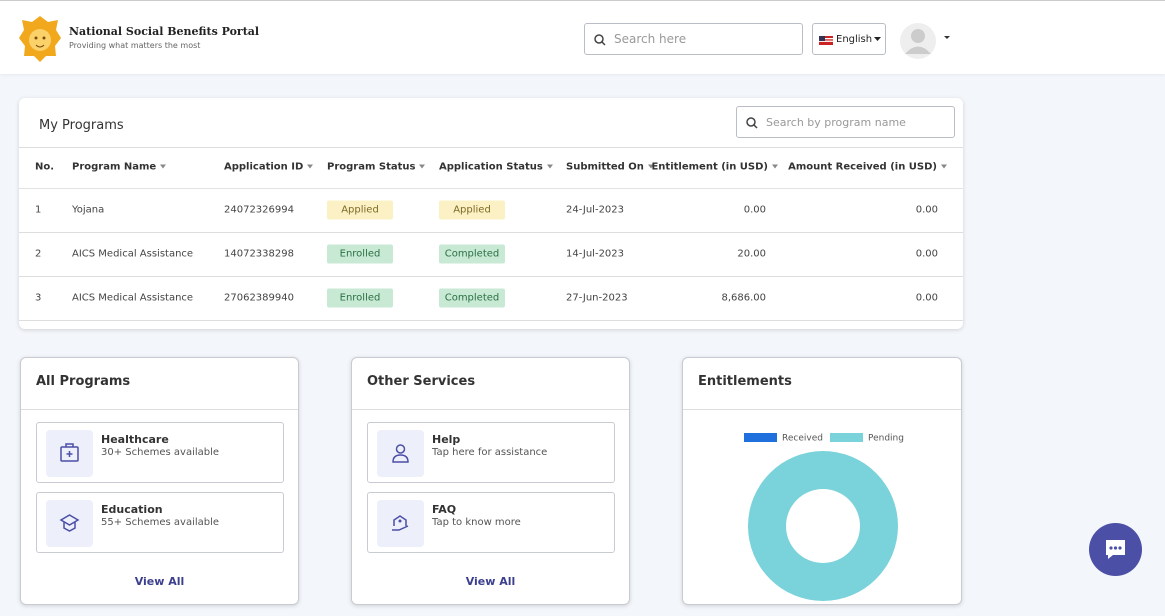 Image resolution: width=1165 pixels, height=616 pixels. Describe the element at coordinates (826, 40) in the screenshot. I see `flag` at that location.